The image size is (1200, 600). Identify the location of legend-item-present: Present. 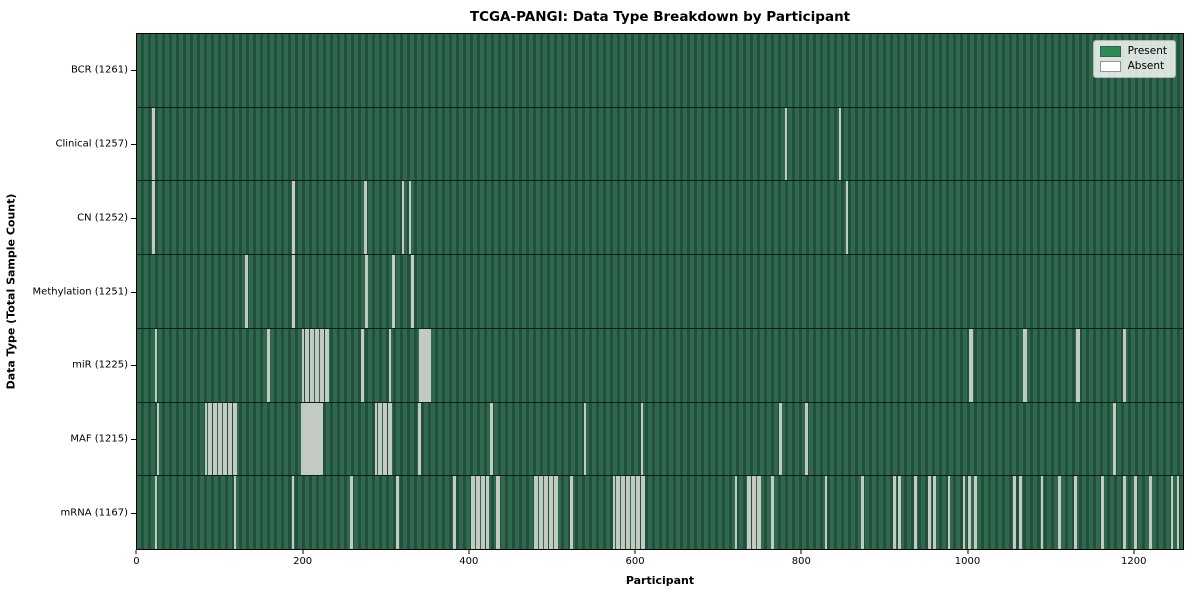
(1133, 51).